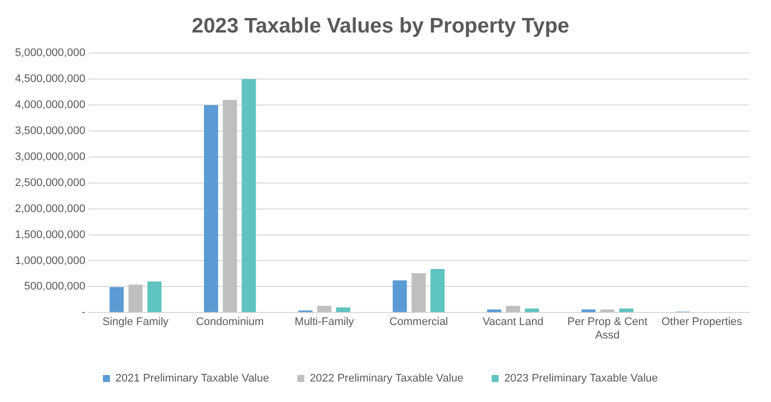 The height and width of the screenshot is (402, 771). What do you see at coordinates (581, 378) in the screenshot?
I see `legend-label: 2023 Preliminary Taxable Value` at bounding box center [581, 378].